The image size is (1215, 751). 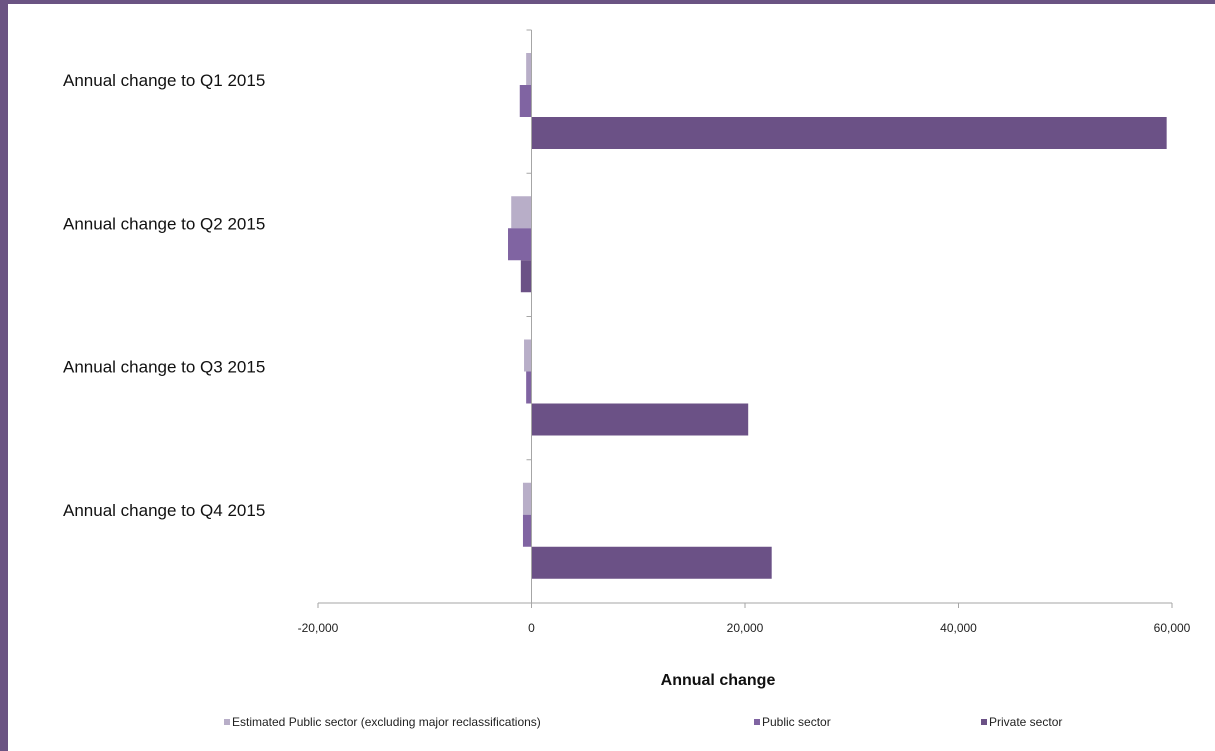 I want to click on category-label: Annual change to Q3 2015, so click(x=164, y=367).